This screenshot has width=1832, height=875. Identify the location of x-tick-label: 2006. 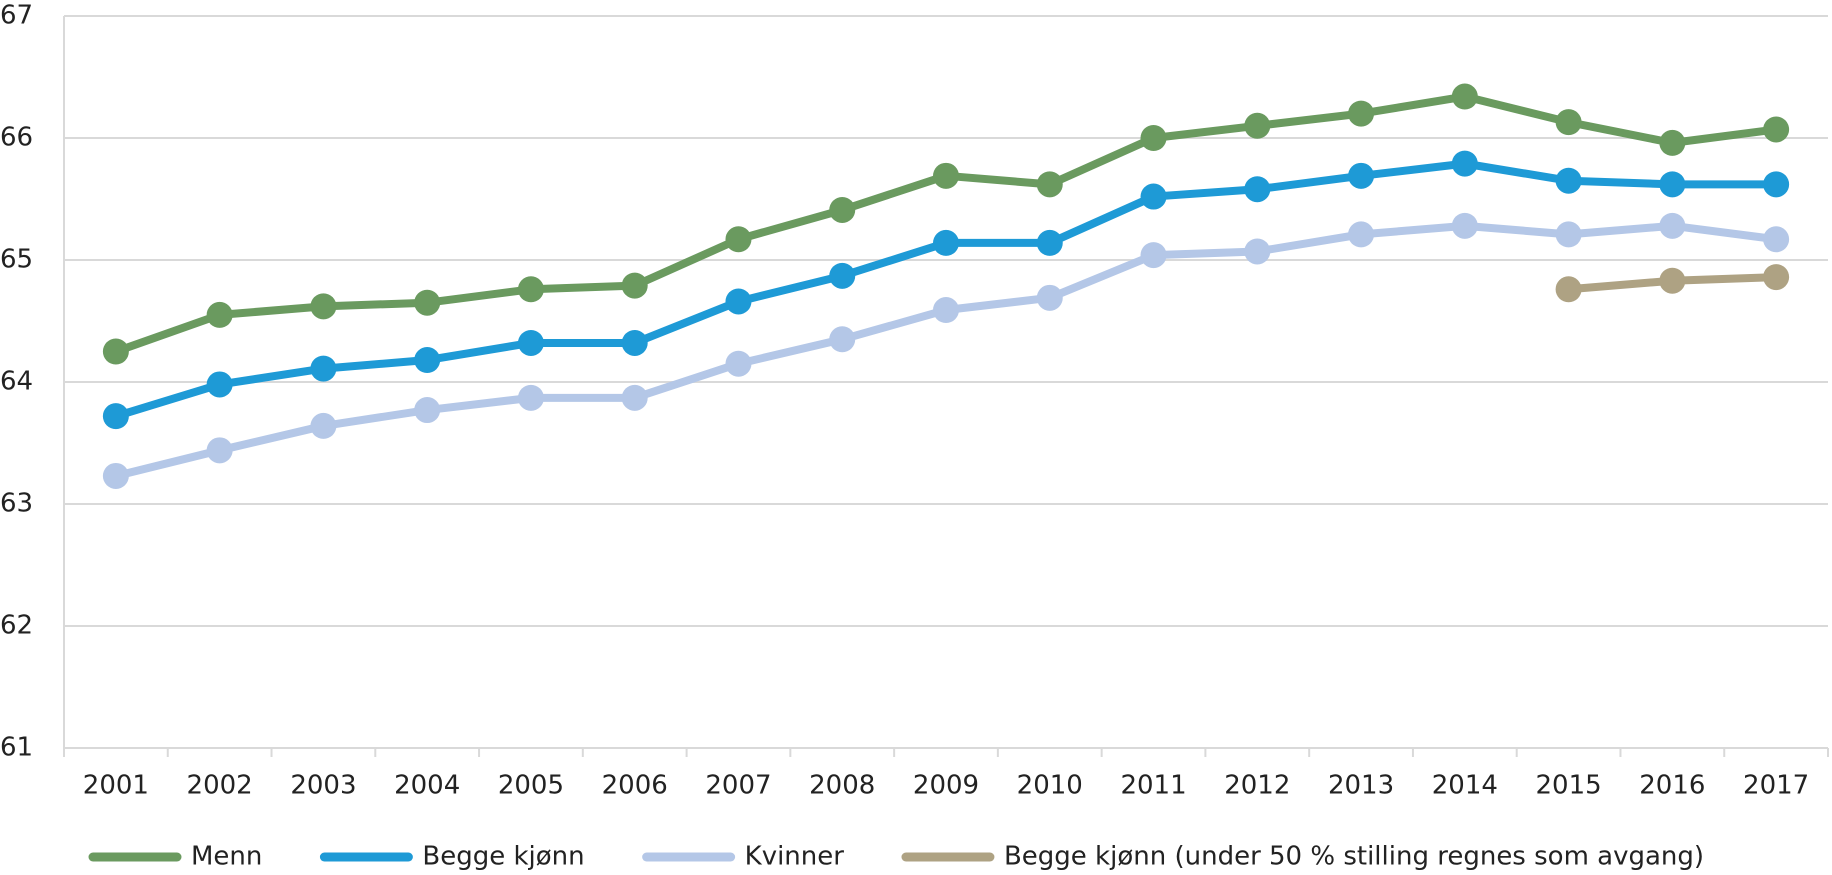
(635, 786).